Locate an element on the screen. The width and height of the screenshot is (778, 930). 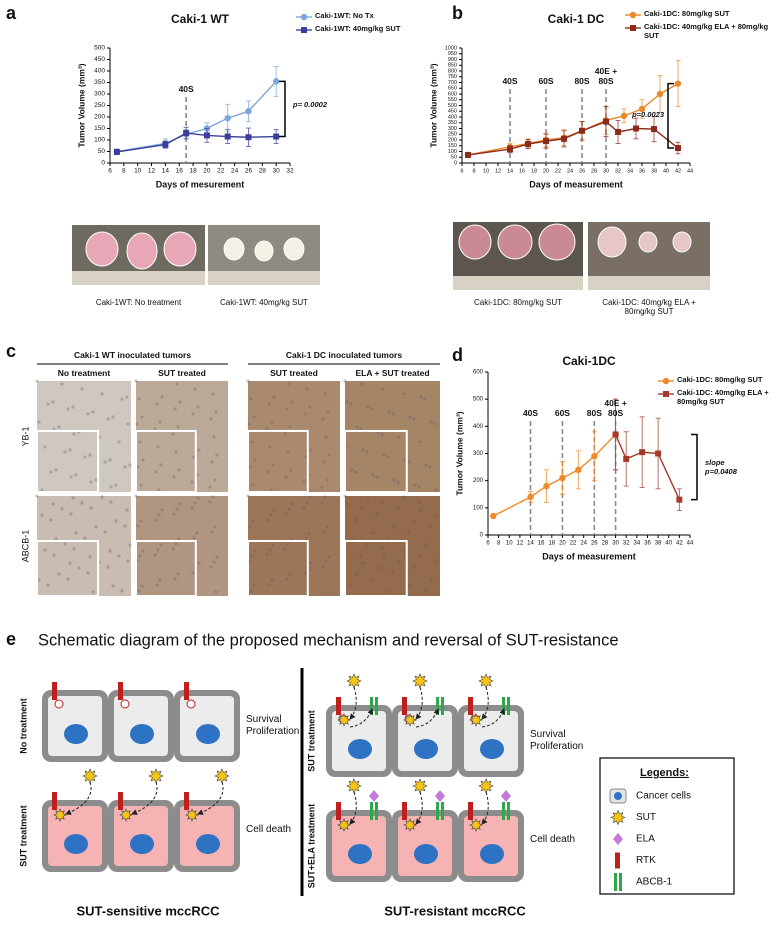
x-tick-label: 12 is located at coordinates (152, 171).